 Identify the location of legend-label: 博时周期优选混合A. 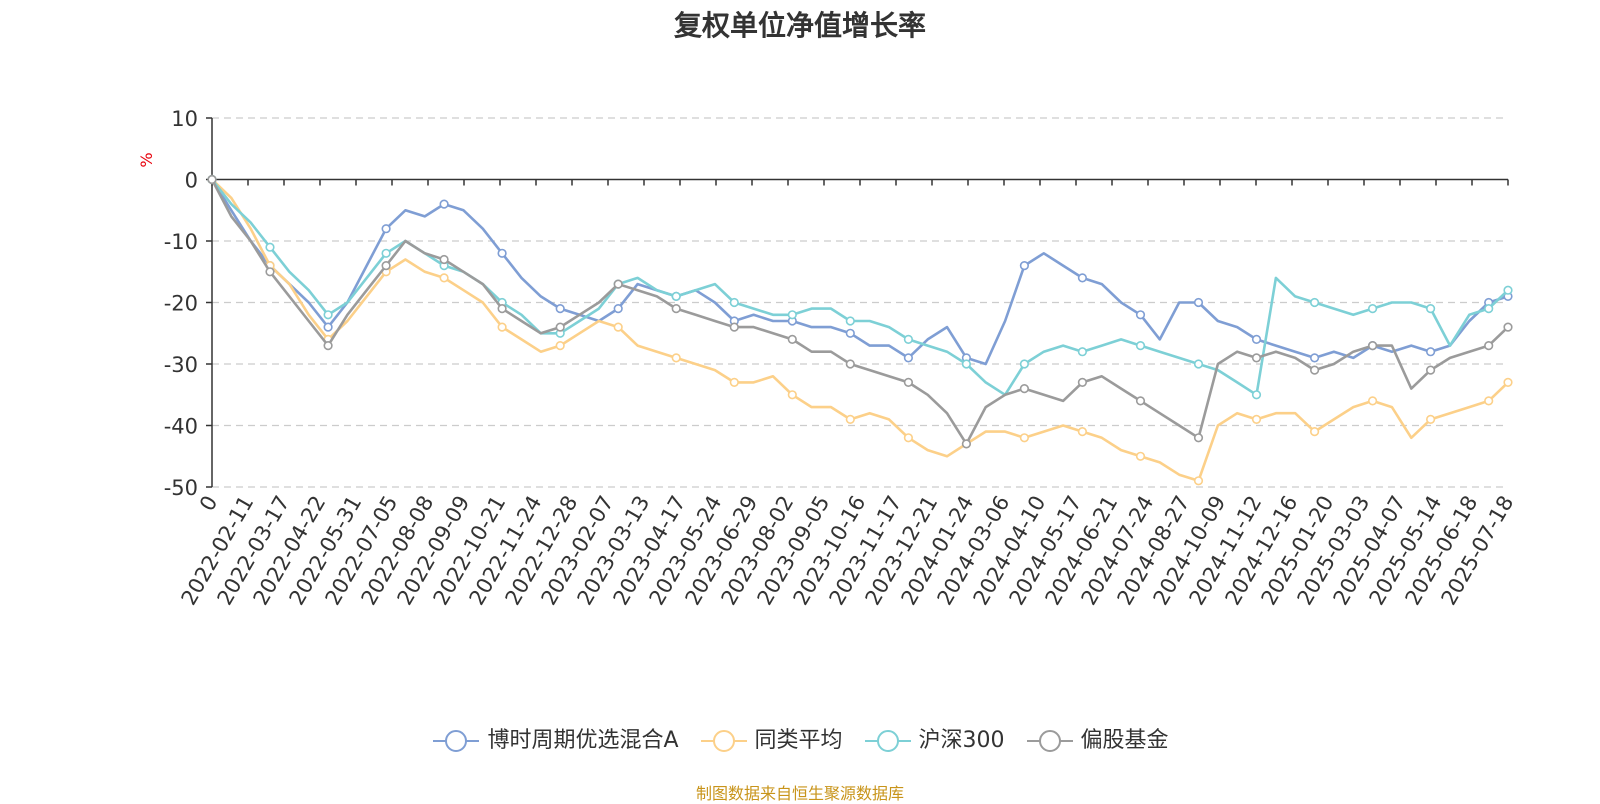
(583, 740).